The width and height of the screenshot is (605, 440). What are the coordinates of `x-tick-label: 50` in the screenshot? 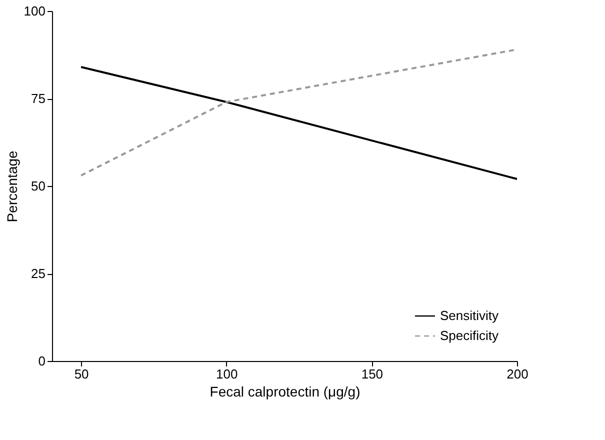 It's located at (81, 374).